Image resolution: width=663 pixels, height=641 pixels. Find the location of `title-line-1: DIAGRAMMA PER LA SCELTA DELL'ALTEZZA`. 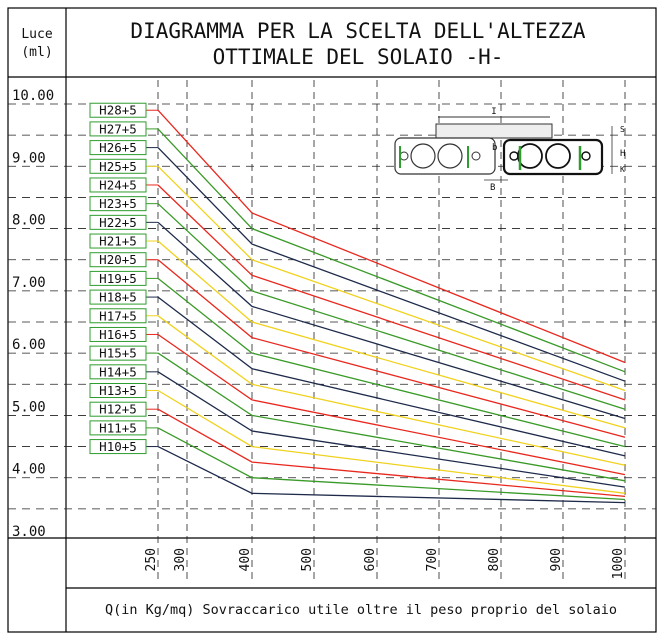

title-line-1: DIAGRAMMA PER LA SCELTA DELL'ALTEZZA is located at coordinates (358, 31).